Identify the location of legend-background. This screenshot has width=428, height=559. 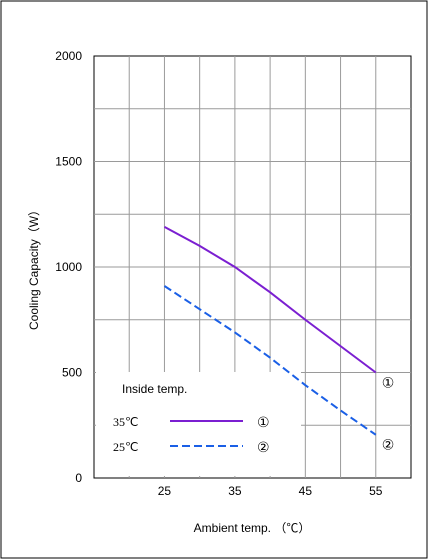
(198, 424).